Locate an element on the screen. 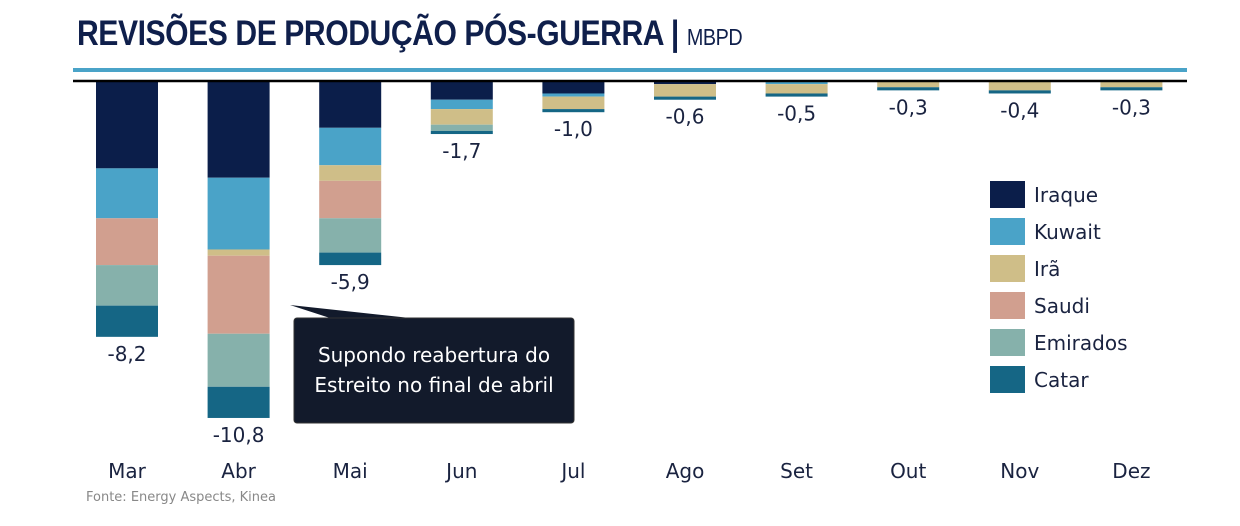 The width and height of the screenshot is (1240, 526). bar-segment-saudi-mai is located at coordinates (350, 199).